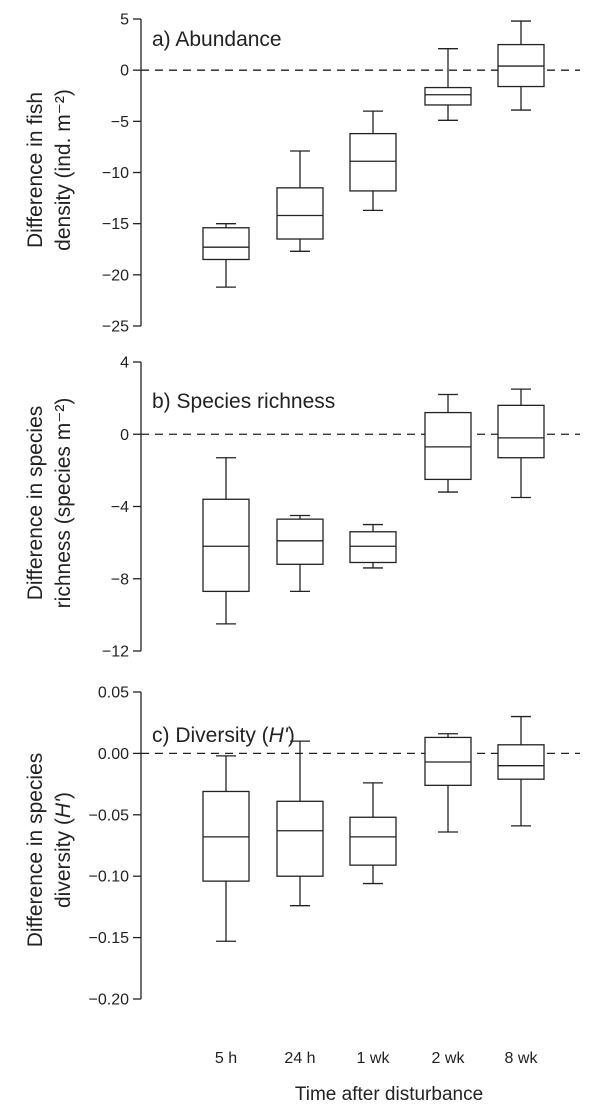 This screenshot has width=596, height=1111. I want to click on x-tick-label: 5 h, so click(226, 1058).